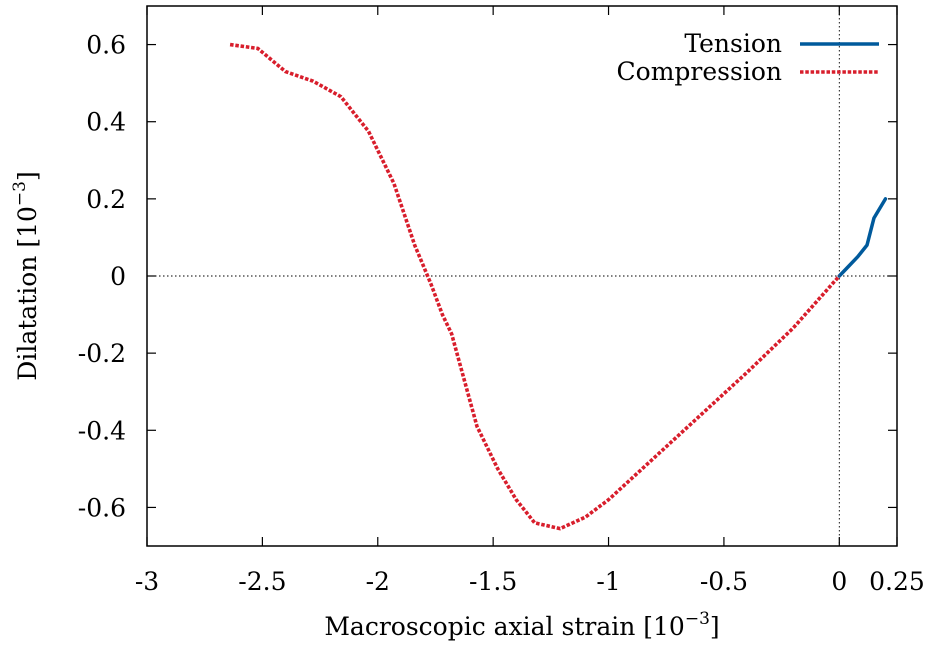 The image size is (940, 645). I want to click on x-tick-label: -0.5, so click(724, 581).